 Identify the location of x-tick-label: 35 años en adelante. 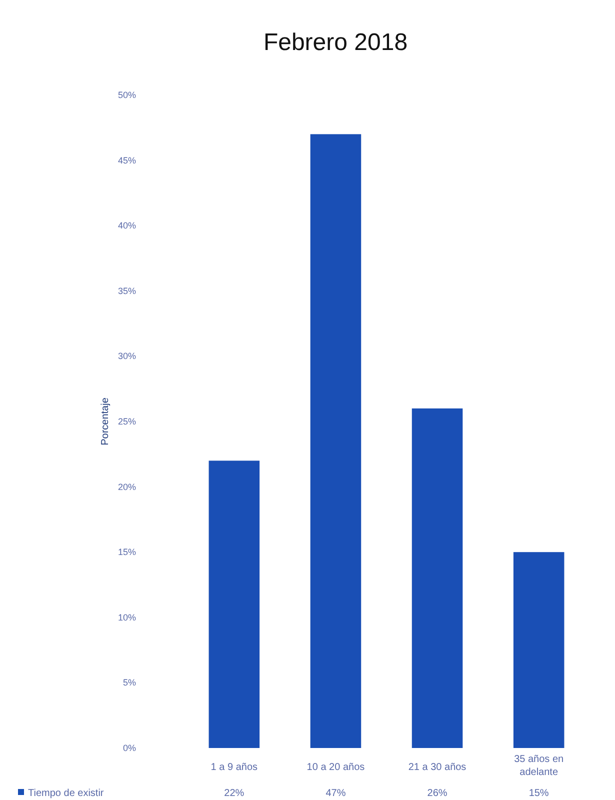
(539, 766).